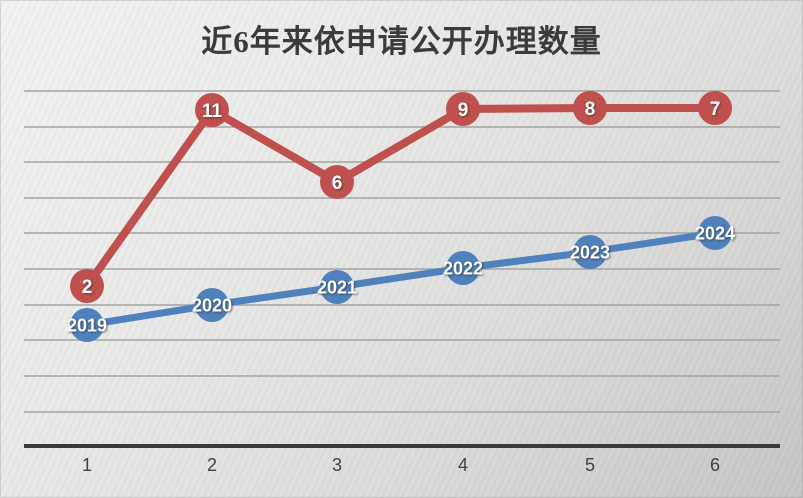  I want to click on red-series-data-label: 6, so click(337, 183).